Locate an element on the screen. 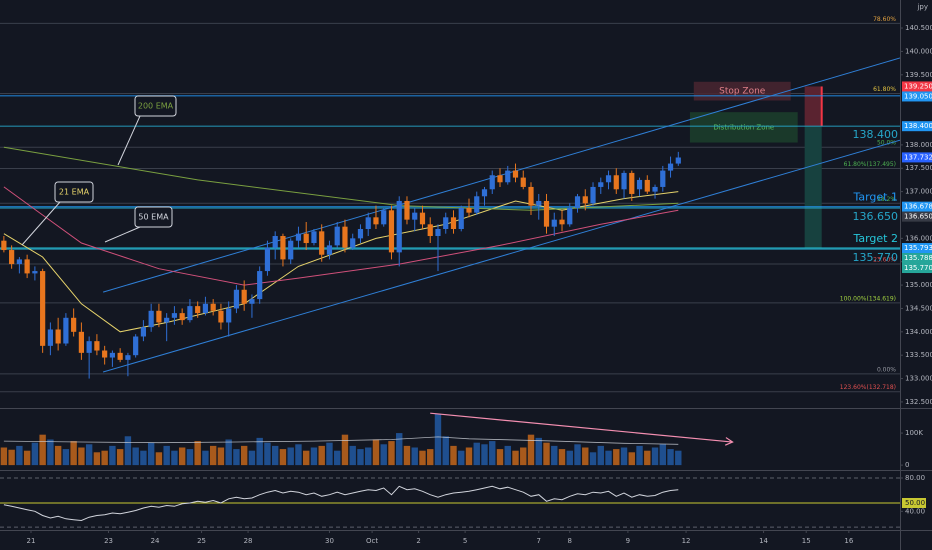 The height and width of the screenshot is (550, 932). fib-label: 38.2% is located at coordinates (886, 199).